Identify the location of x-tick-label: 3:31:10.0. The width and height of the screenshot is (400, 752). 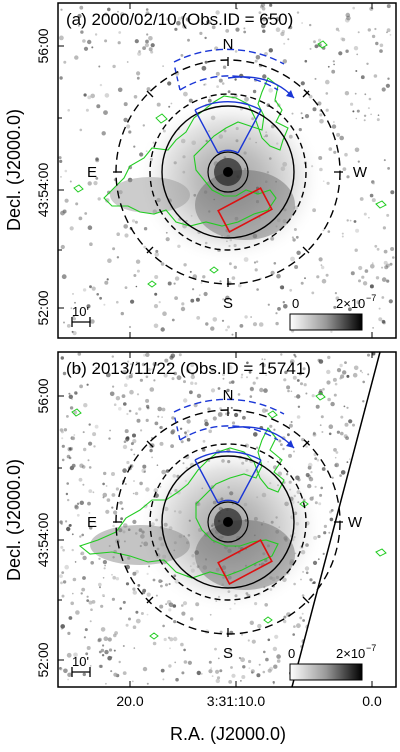
(236, 701).